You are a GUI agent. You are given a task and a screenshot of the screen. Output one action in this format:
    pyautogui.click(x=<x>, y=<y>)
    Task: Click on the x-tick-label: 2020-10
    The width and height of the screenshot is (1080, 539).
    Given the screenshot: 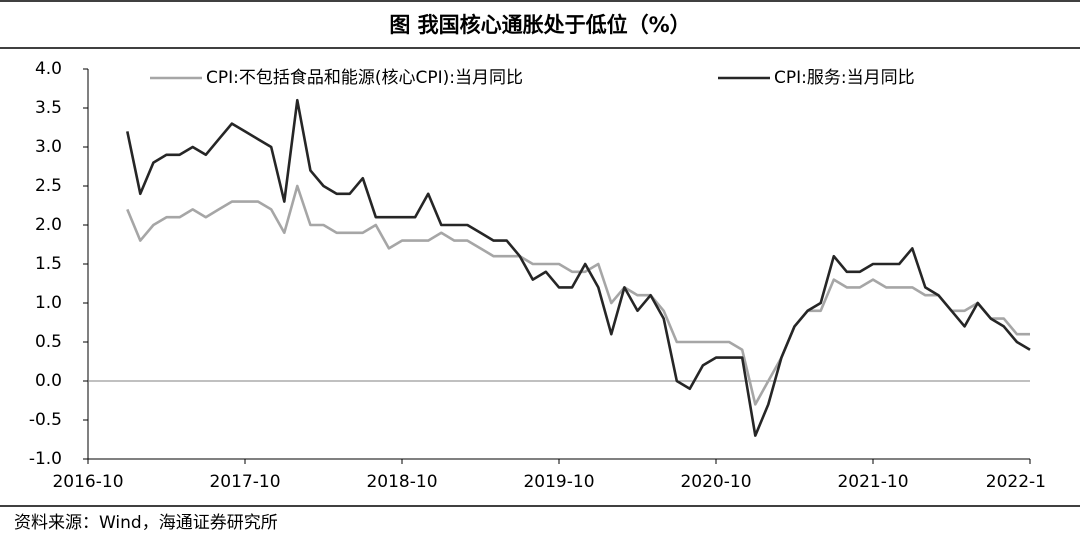 What is the action you would take?
    pyautogui.click(x=715, y=482)
    